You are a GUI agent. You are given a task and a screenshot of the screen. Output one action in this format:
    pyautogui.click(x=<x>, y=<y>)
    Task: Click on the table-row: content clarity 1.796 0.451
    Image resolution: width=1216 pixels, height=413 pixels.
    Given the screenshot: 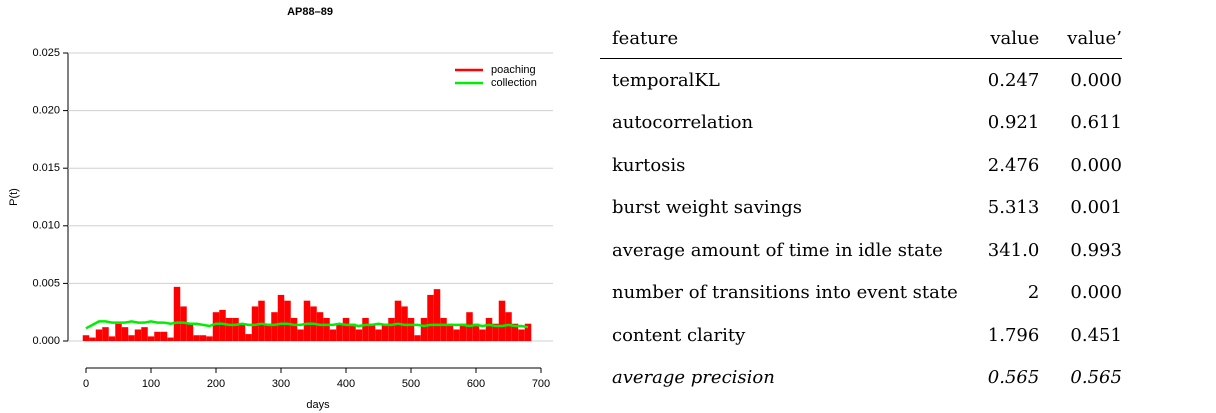 What is the action you would take?
    pyautogui.click(x=861, y=335)
    